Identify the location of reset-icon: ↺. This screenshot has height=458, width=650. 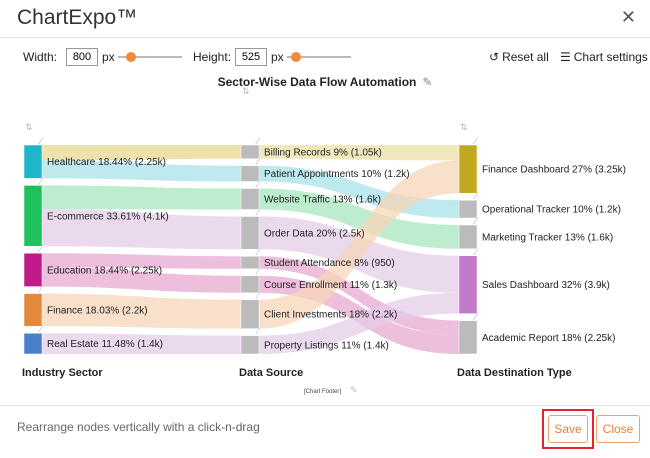
(494, 57).